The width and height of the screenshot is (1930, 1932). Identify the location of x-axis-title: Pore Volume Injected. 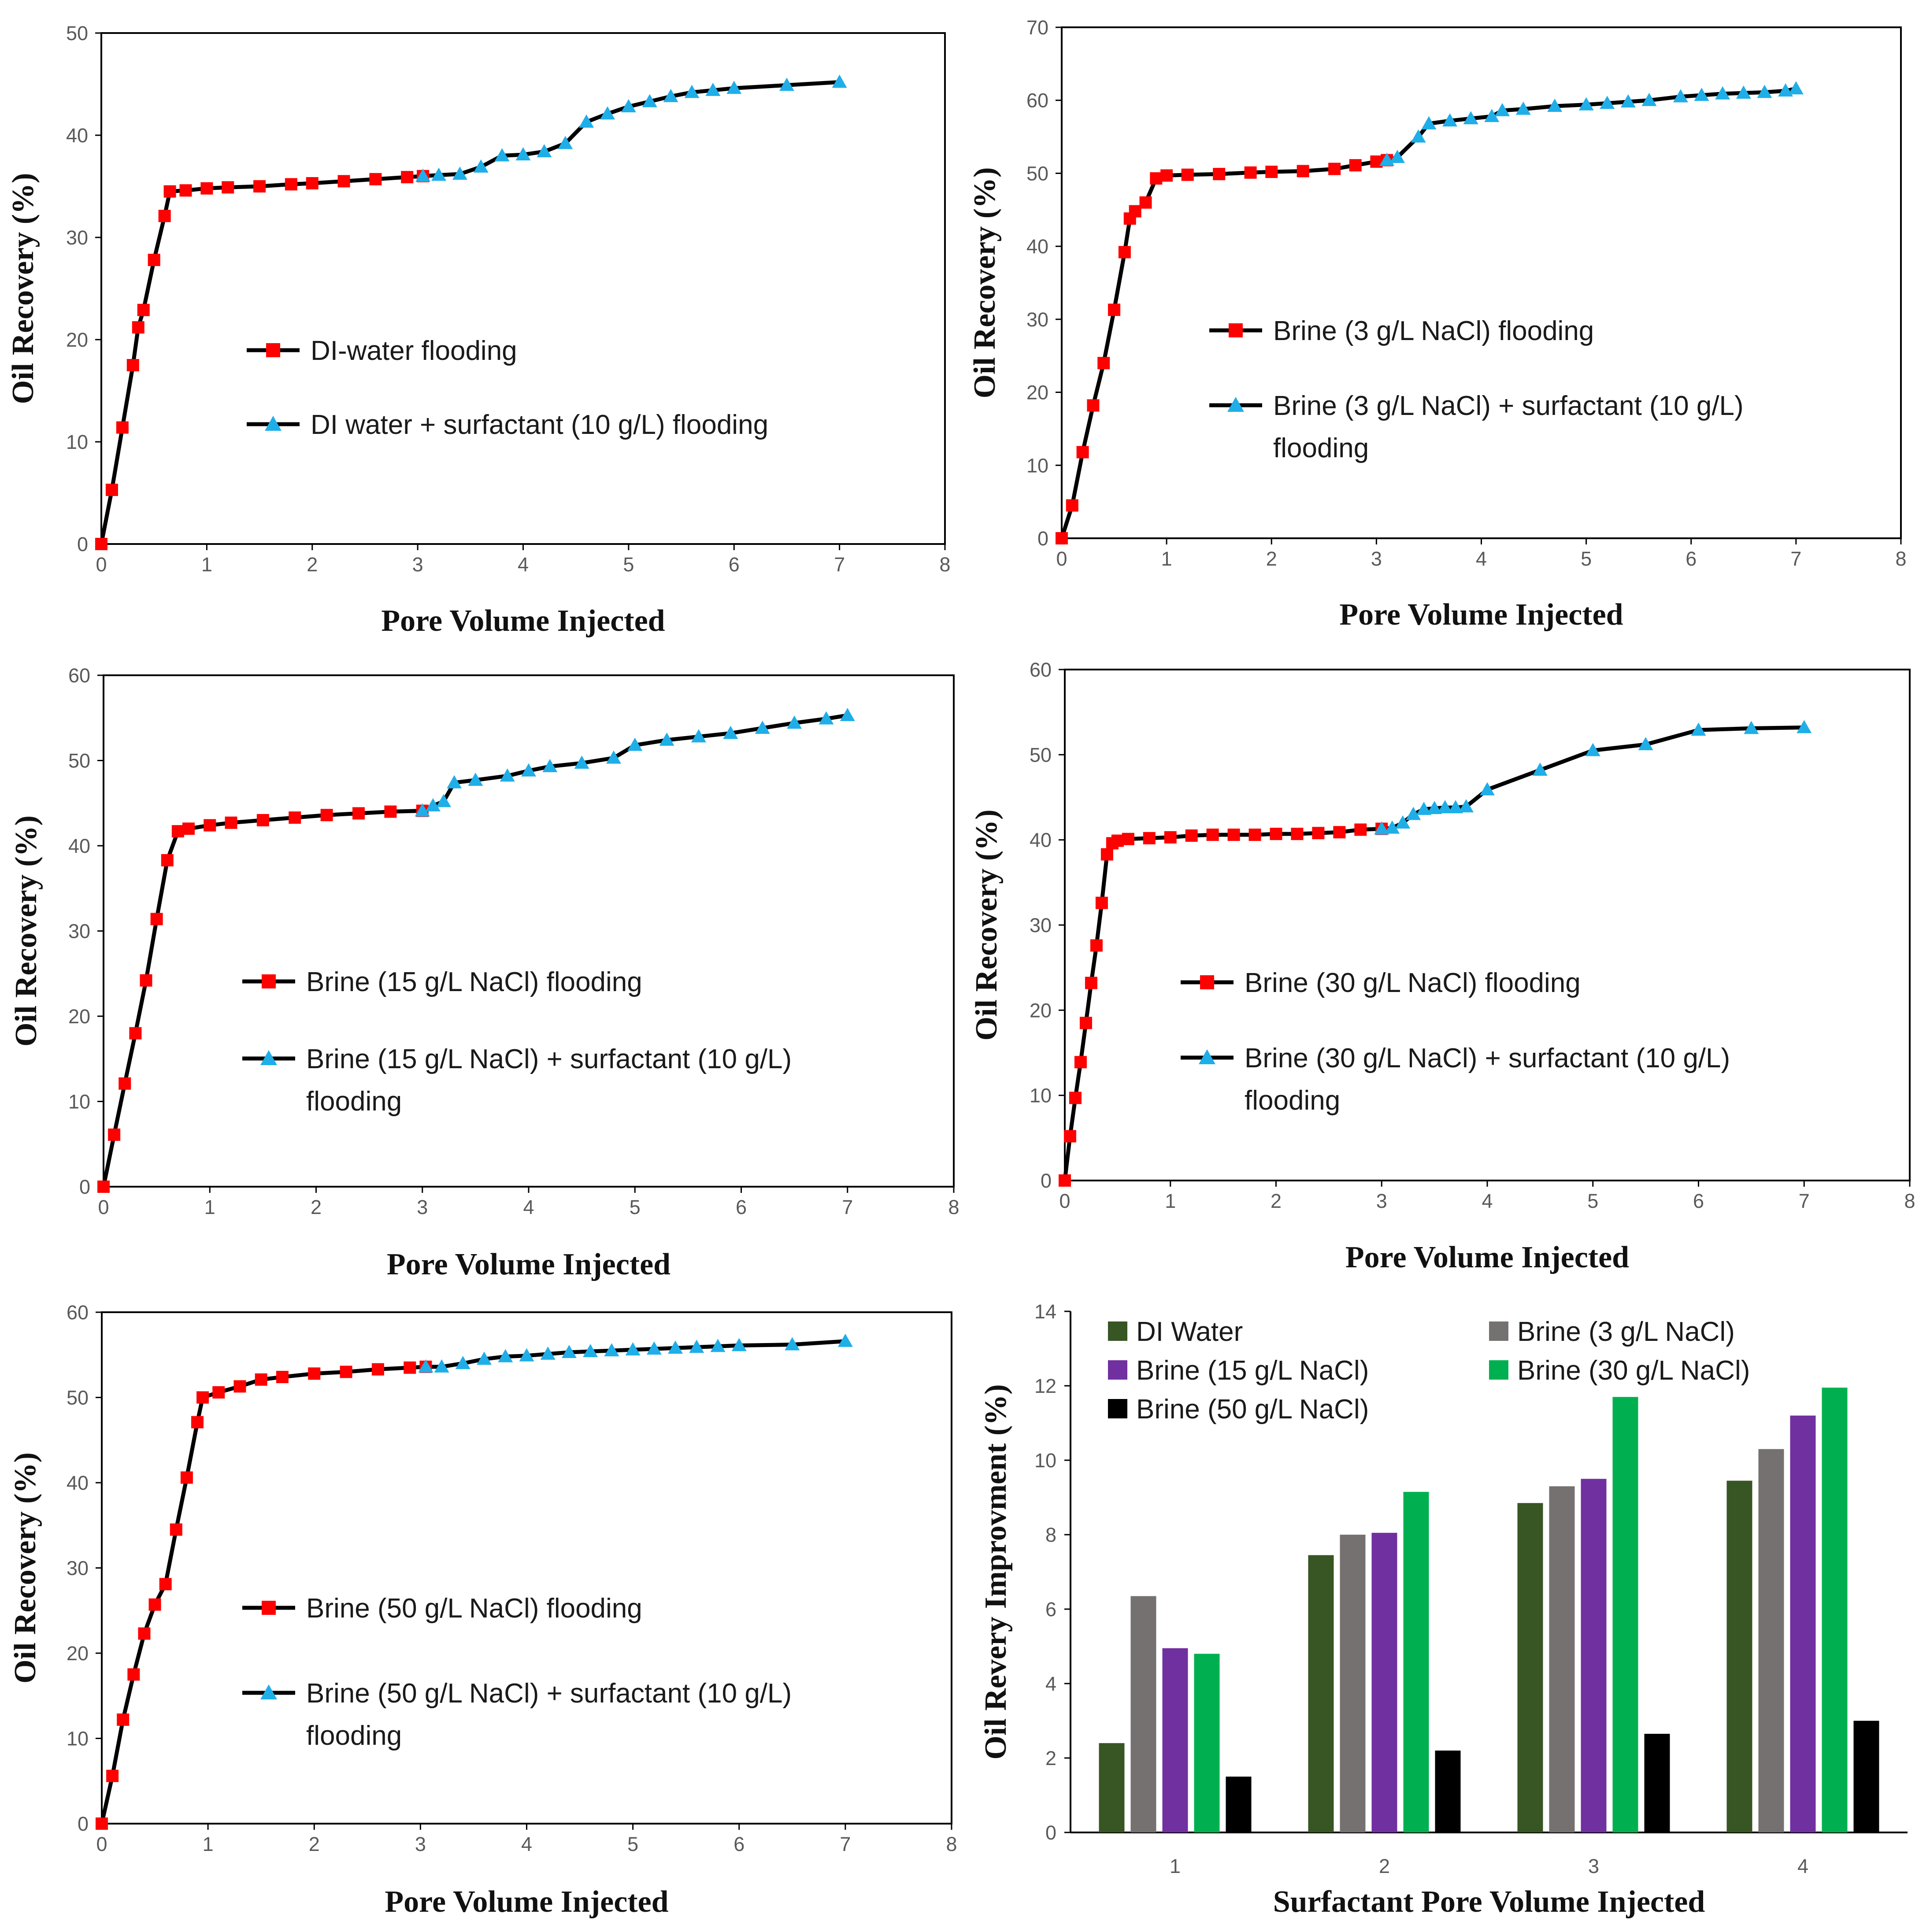
(1487, 1257).